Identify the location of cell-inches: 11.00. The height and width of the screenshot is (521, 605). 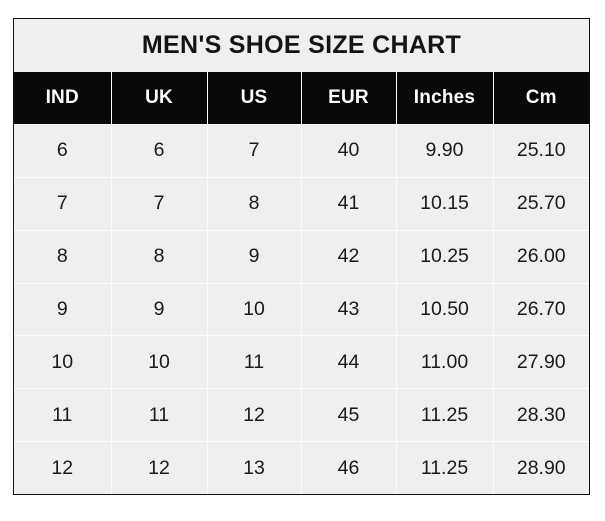
(444, 362).